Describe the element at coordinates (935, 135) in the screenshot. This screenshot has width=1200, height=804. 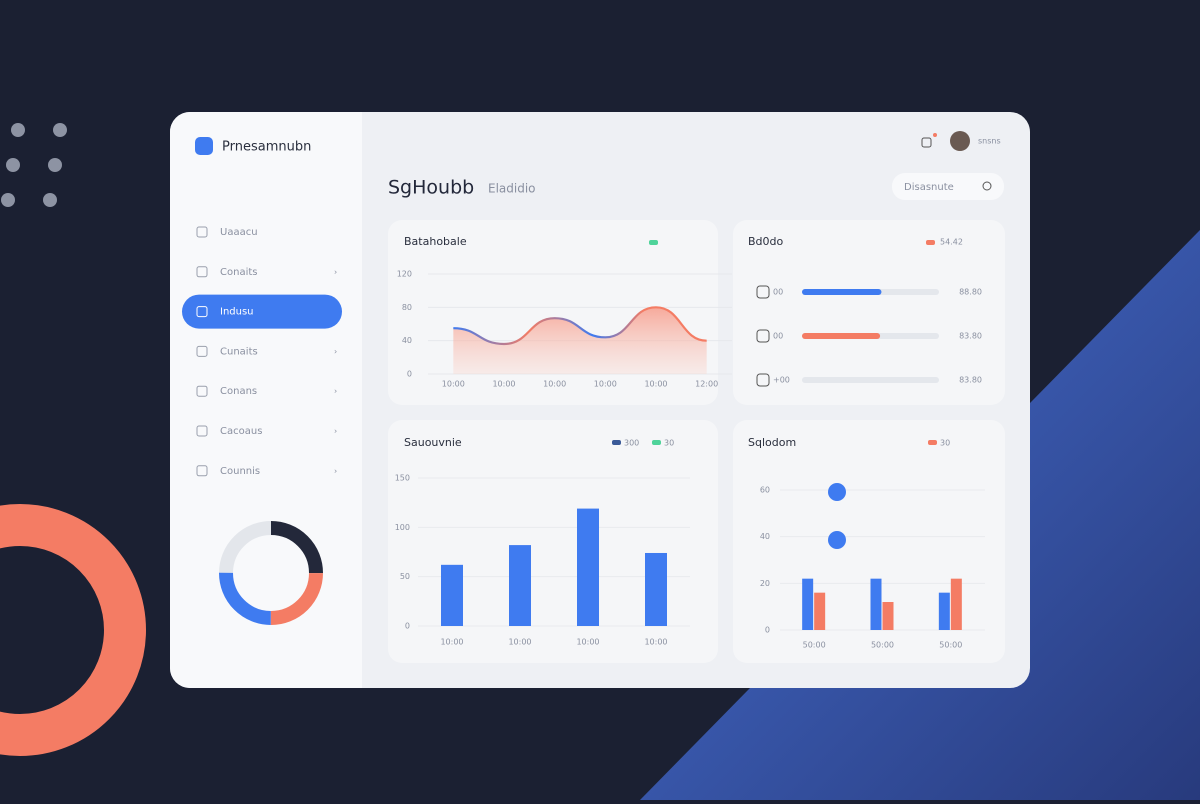
I see `notification-dot` at that location.